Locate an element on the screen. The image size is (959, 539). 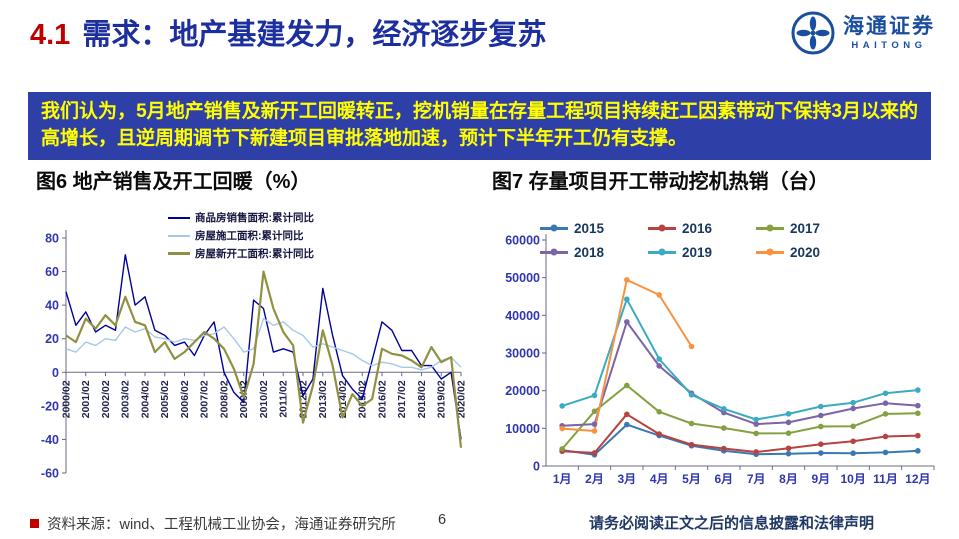
chart7-legend: 2015 2016 2017 2018 2019 2020 is located at coordinates (702, 240).